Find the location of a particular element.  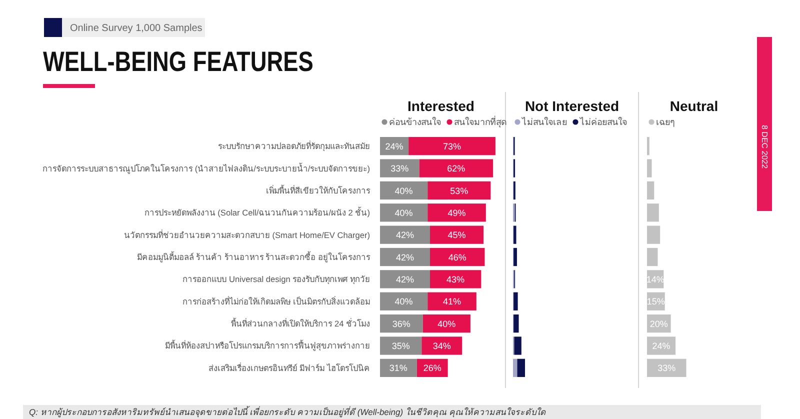

data-label: 41% is located at coordinates (452, 301).